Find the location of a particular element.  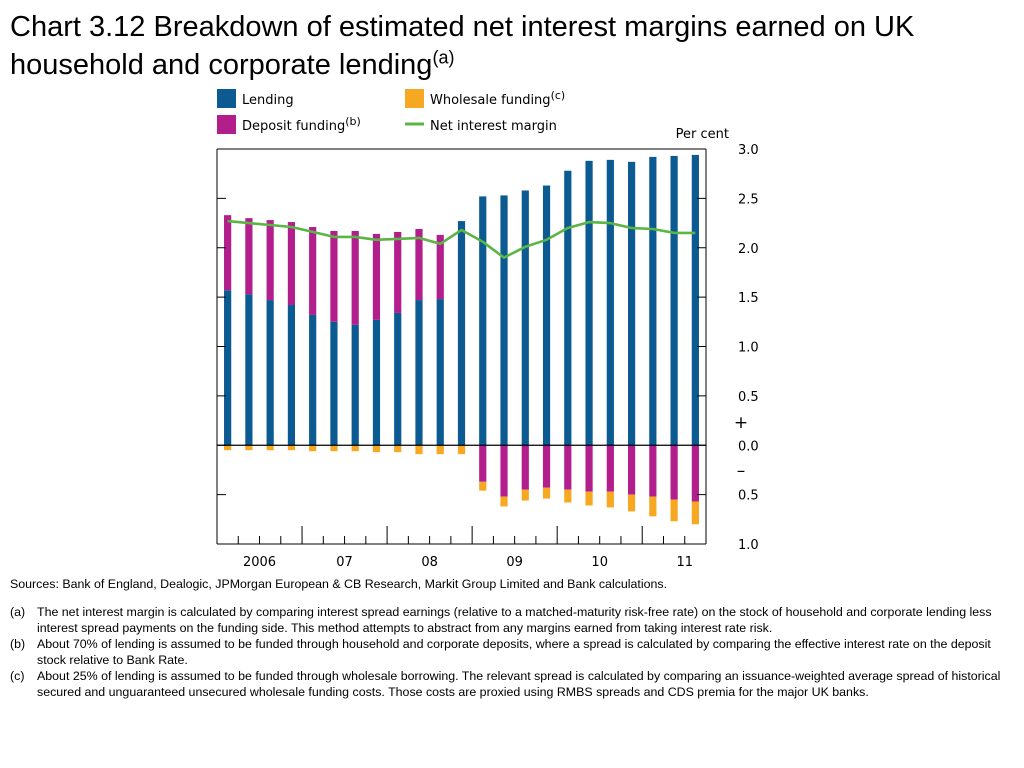

legend-label: Deposit funding(b) is located at coordinates (301, 124).